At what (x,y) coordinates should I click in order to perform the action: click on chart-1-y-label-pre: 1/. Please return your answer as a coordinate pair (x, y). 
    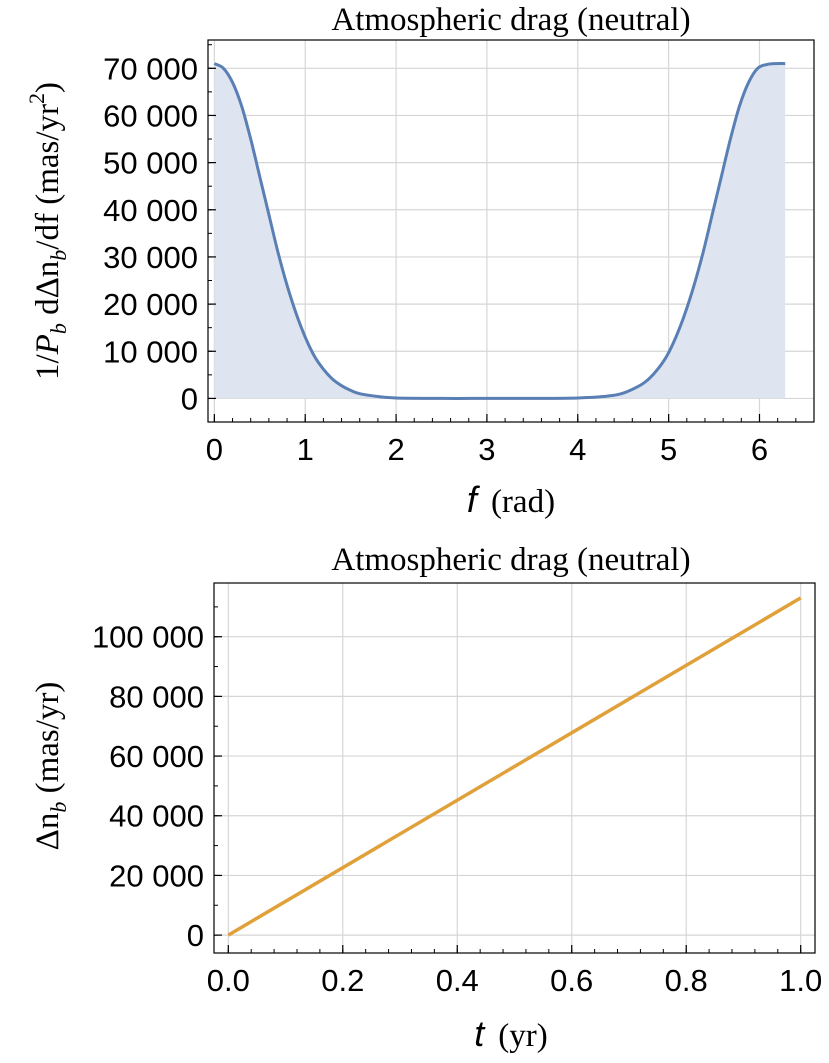
    Looking at the image, I should click on (48, 367).